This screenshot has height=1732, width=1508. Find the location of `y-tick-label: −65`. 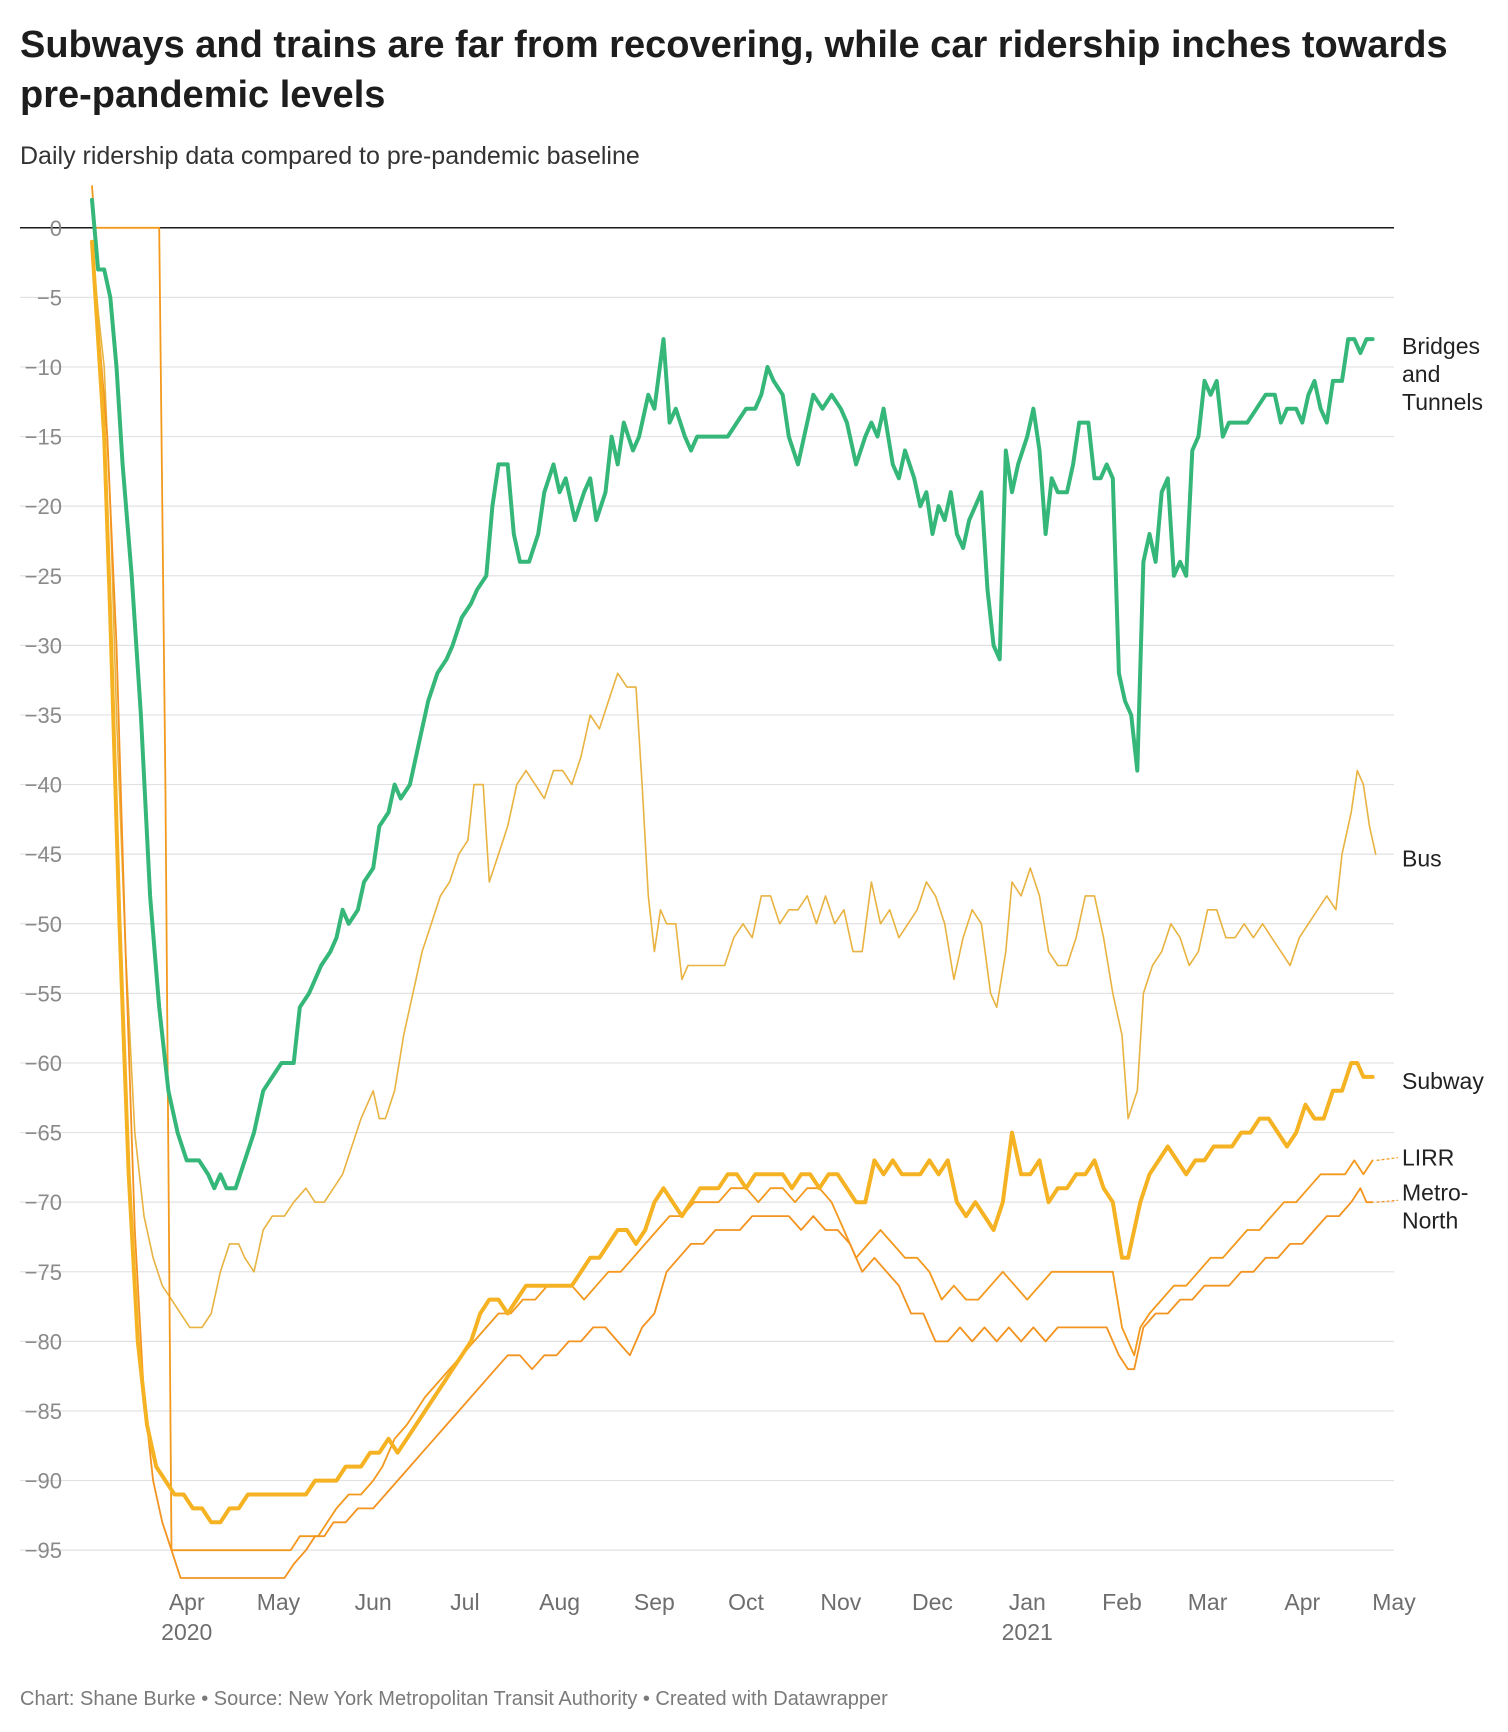

y-tick-label: −65 is located at coordinates (43, 1133).